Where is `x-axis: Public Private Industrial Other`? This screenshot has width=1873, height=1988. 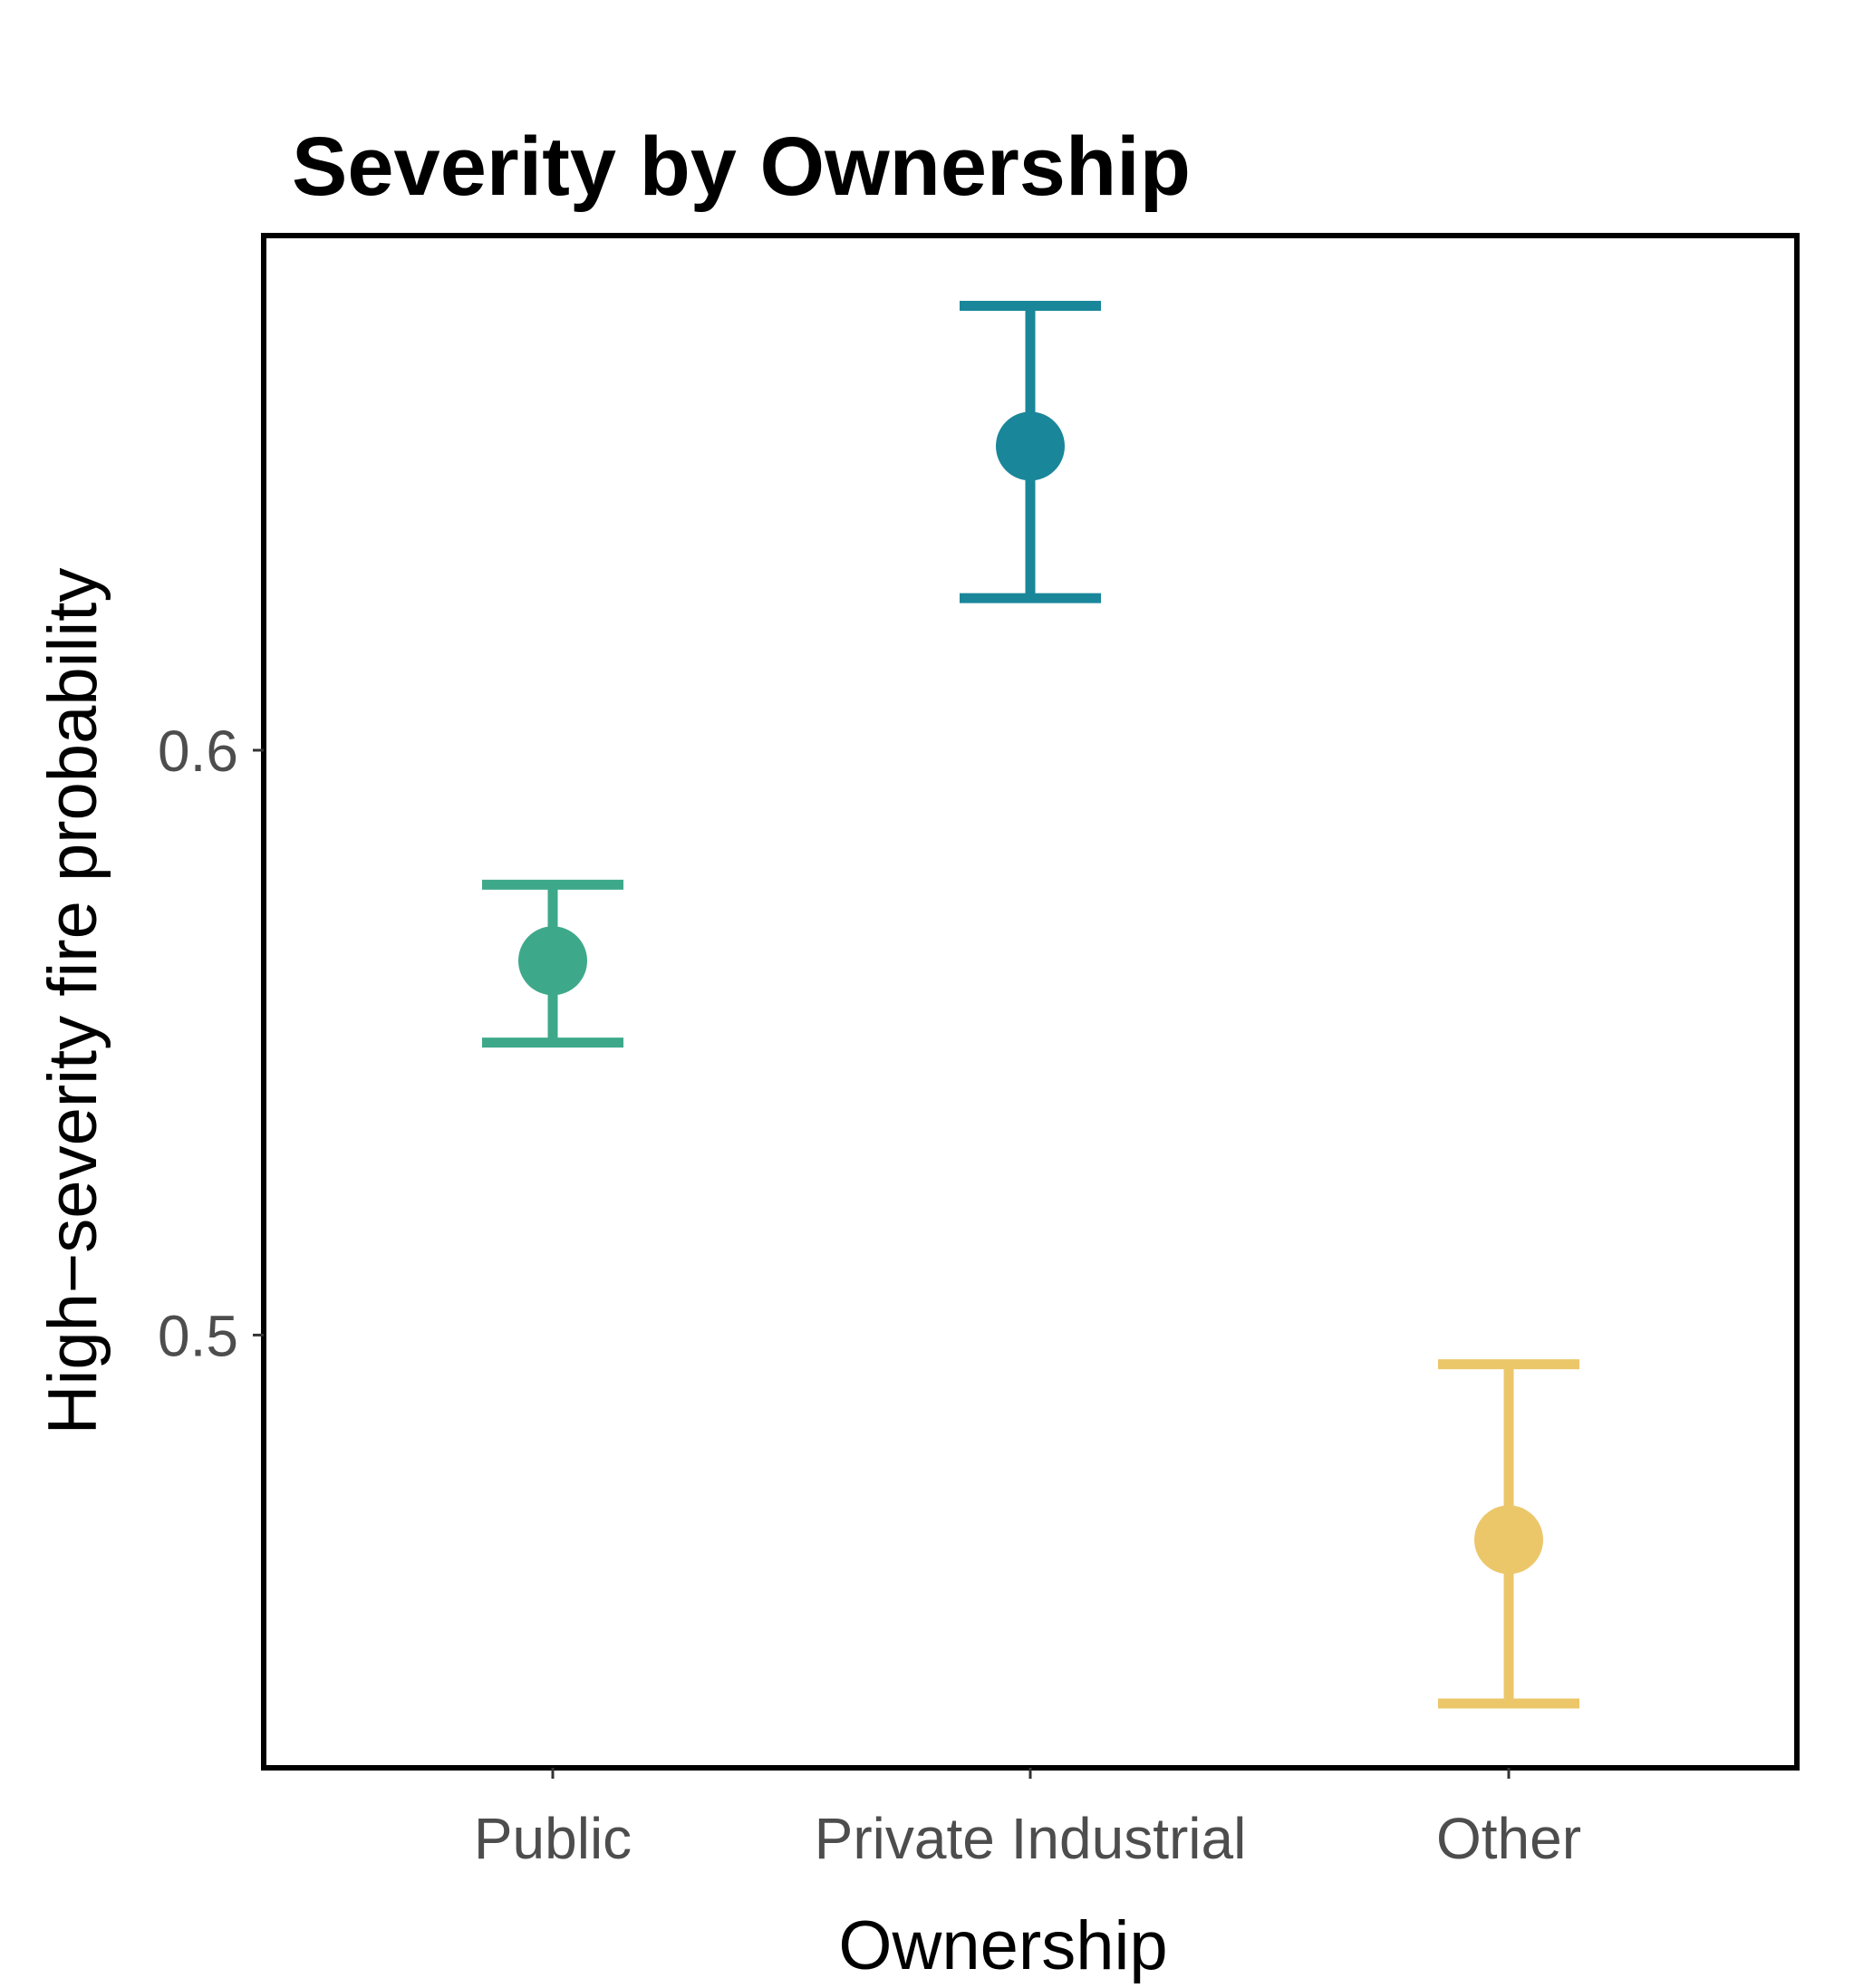 x-axis: Public Private Industrial Other is located at coordinates (1028, 1819).